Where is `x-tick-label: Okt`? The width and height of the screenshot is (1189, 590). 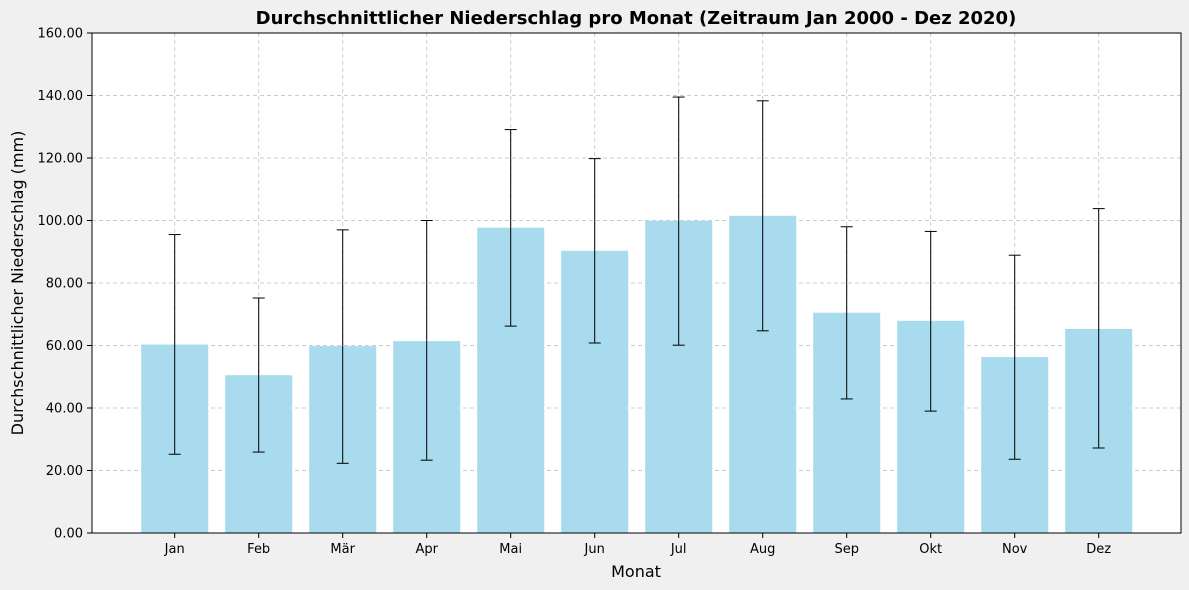 x-tick-label: Okt is located at coordinates (930, 549).